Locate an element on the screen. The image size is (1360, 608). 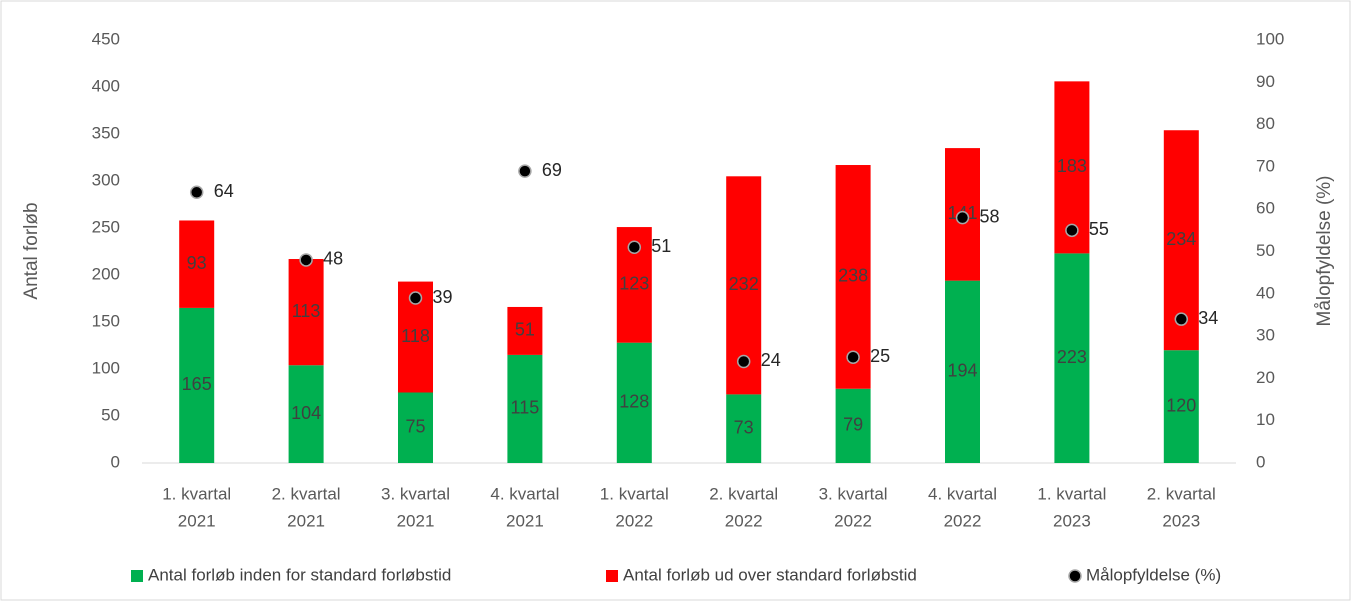
y2-axis-label: Målopfyldelse (%) is located at coordinates (1324, 251).